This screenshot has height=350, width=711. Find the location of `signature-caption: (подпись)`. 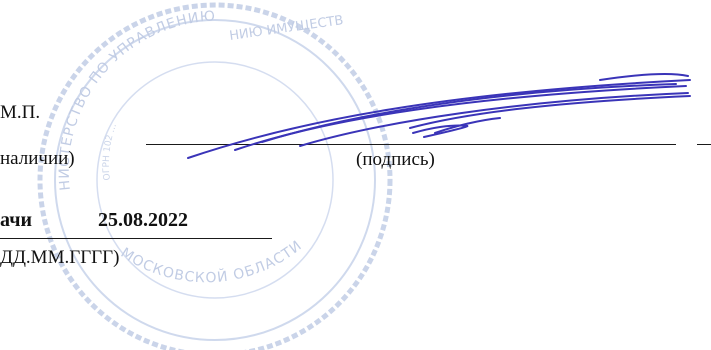

signature-caption: (подпись) is located at coordinates (395, 159).